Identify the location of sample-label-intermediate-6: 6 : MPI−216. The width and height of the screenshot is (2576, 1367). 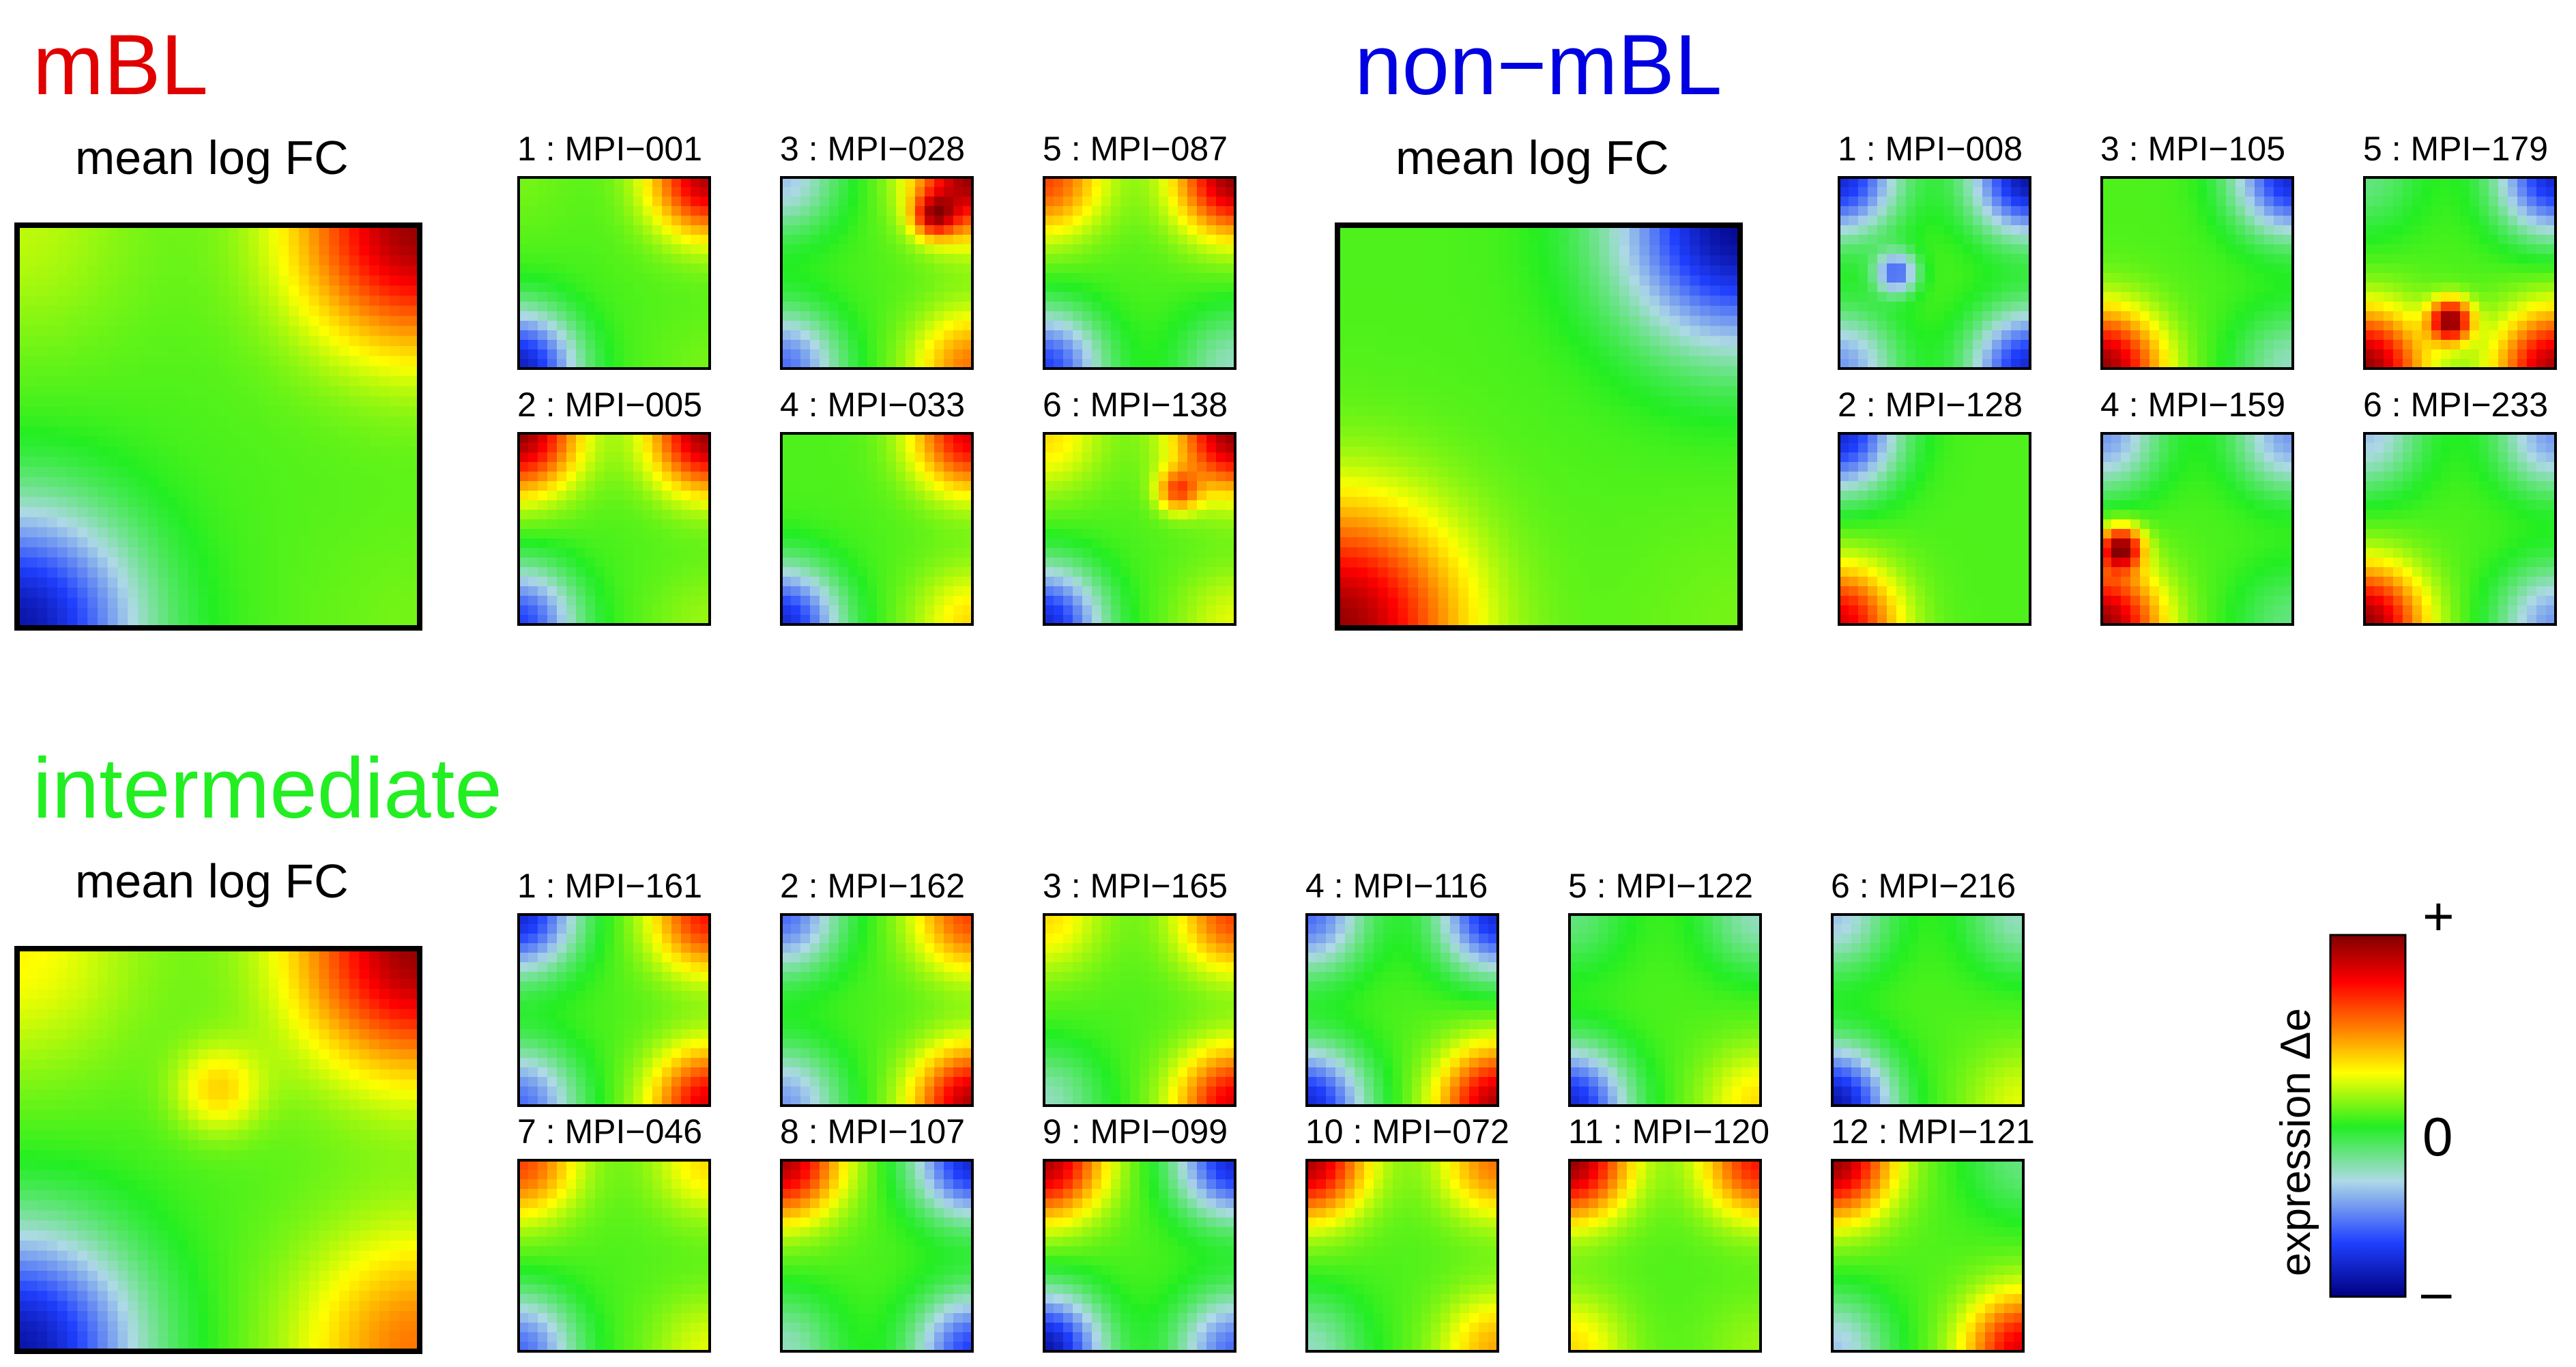
(1923, 886).